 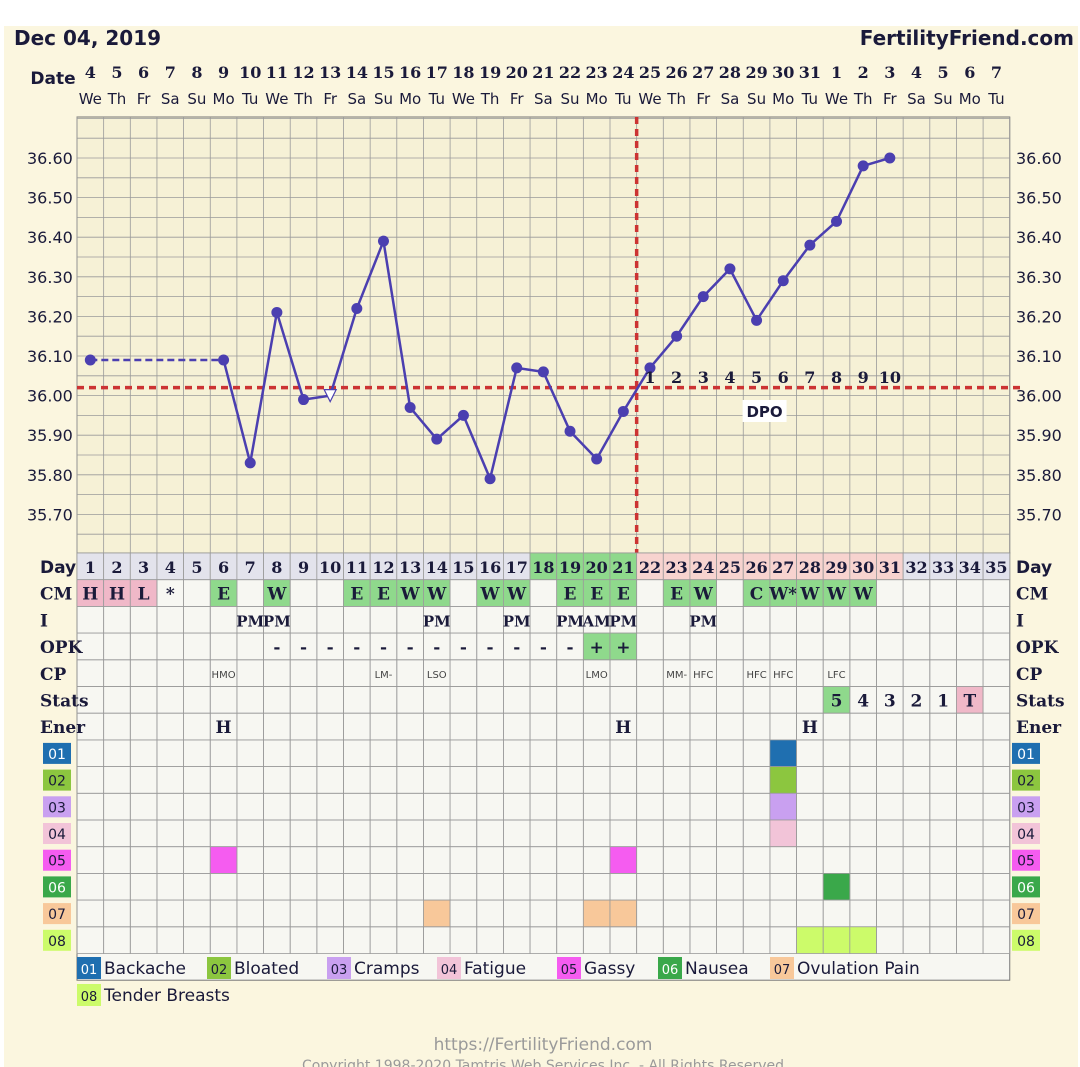 I want to click on cycle-day-number: 25, so click(x=730, y=567).